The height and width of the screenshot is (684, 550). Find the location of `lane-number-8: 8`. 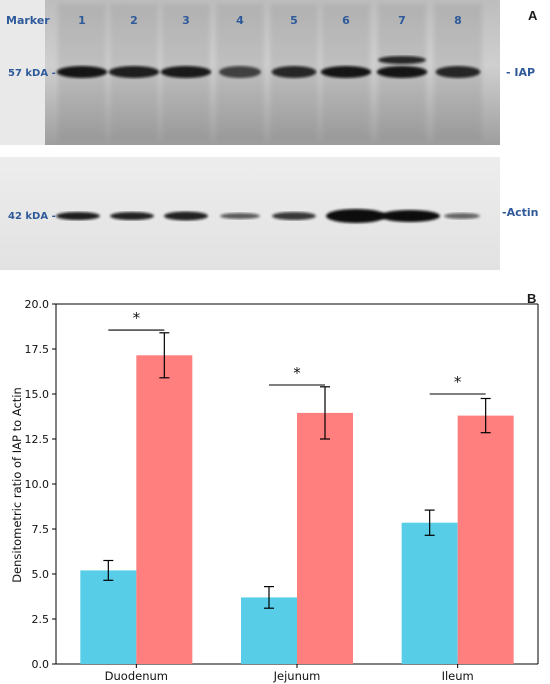

lane-number-8: 8 is located at coordinates (458, 20).